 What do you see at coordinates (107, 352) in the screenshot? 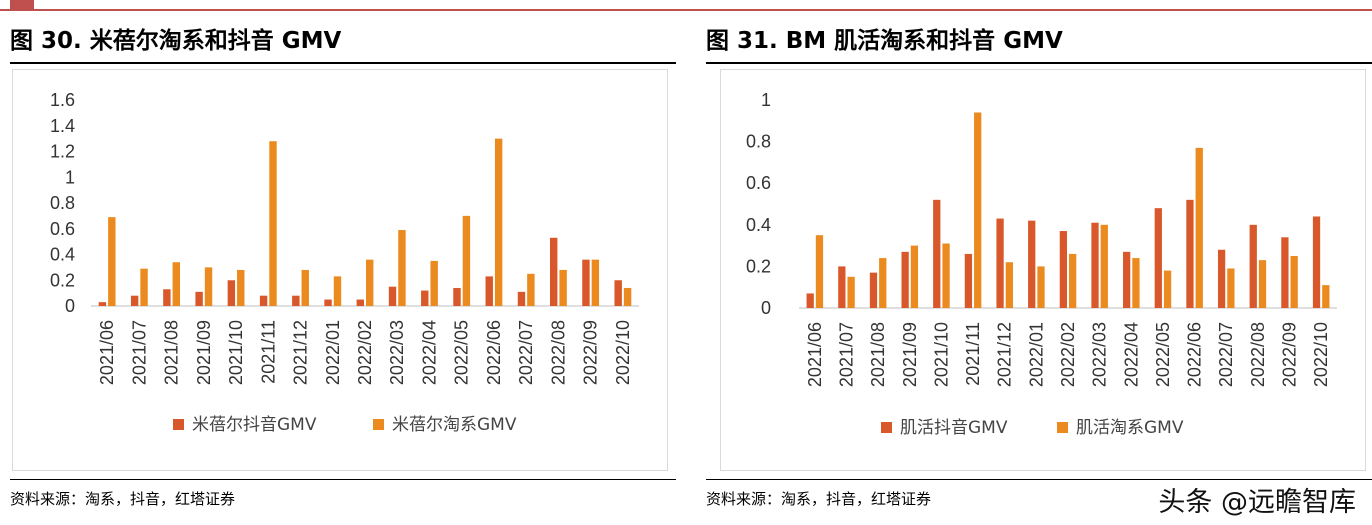
I see `figure-30-x-tick-label: 2021/06` at bounding box center [107, 352].